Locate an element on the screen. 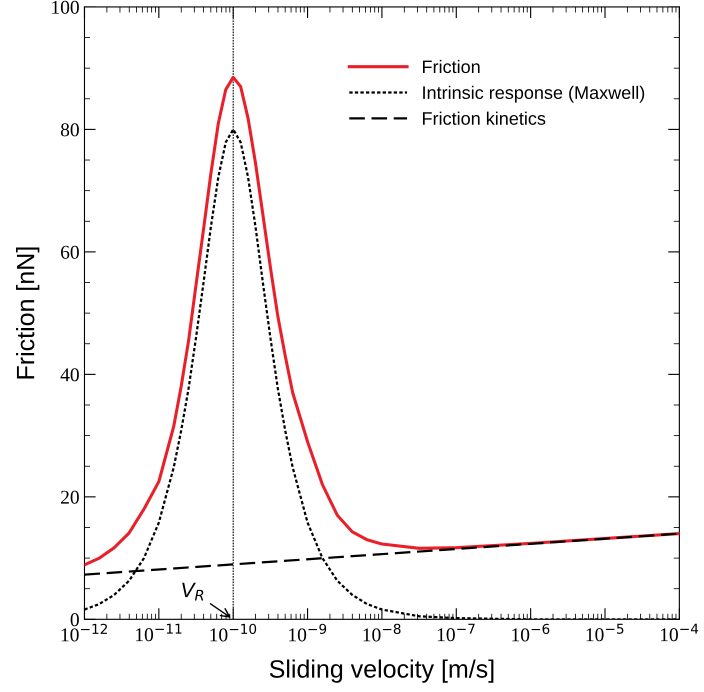 This screenshot has width=704, height=692. y-tick-label: 100 is located at coordinates (65, 7).